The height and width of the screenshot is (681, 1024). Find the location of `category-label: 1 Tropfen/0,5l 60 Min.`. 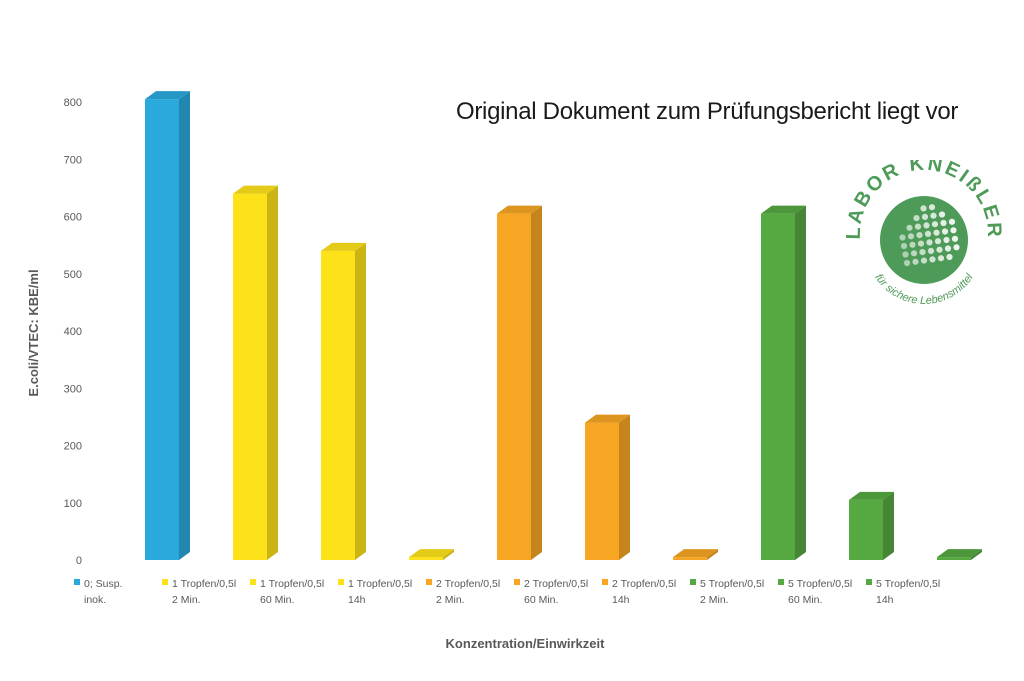

category-label: 1 Tropfen/0,5l 60 Min. is located at coordinates (287, 592).